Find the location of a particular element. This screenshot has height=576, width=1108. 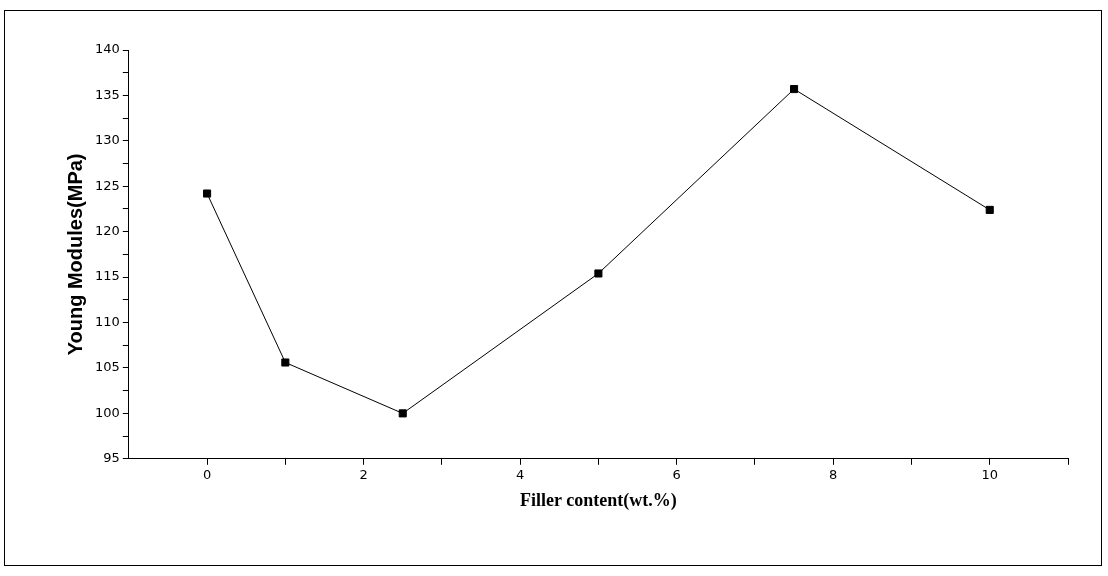

y-axis-title: Young Modules(MPa) is located at coordinates (74, 254).